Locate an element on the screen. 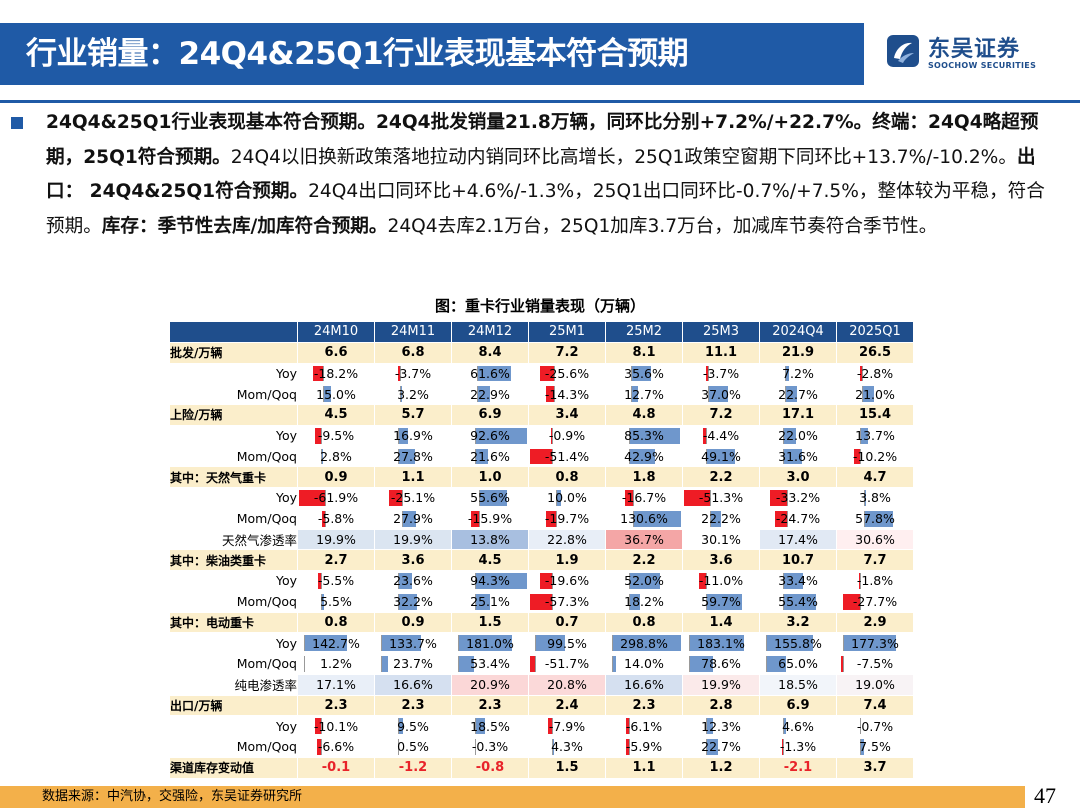  pct-value: 1.2% is located at coordinates (336, 664).